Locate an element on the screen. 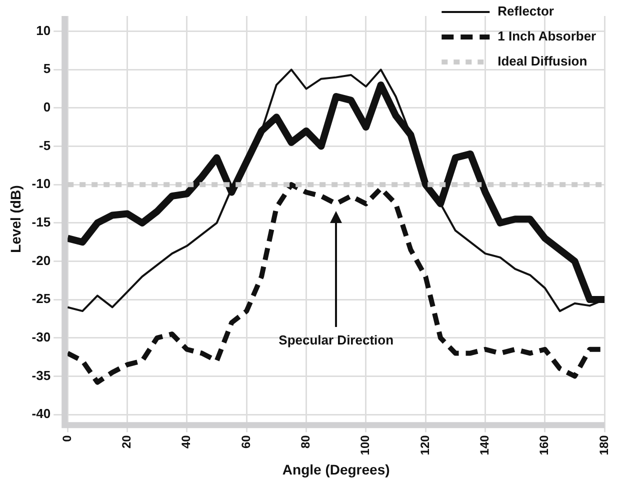  y-tick-label: -35 is located at coordinates (41, 375).